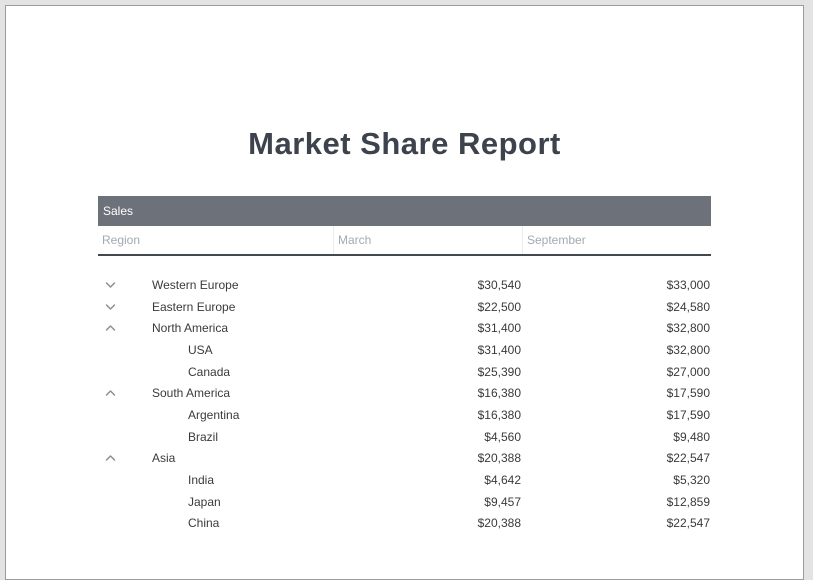  I want to click on region-name: India, so click(201, 480).